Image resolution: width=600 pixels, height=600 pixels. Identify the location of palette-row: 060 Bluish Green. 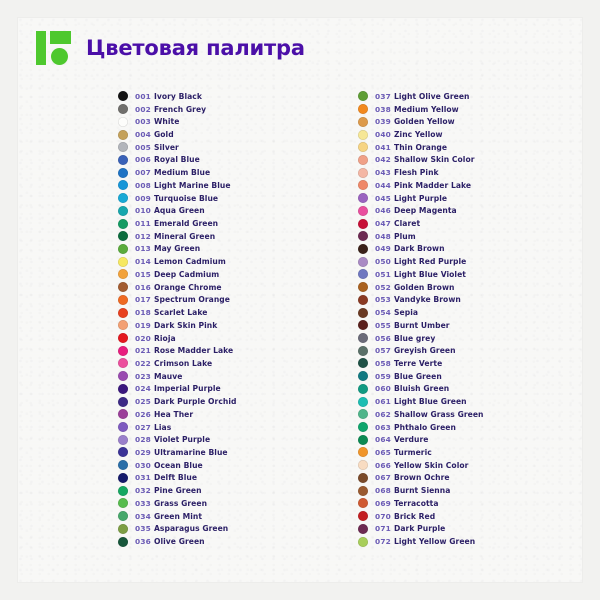
(421, 389).